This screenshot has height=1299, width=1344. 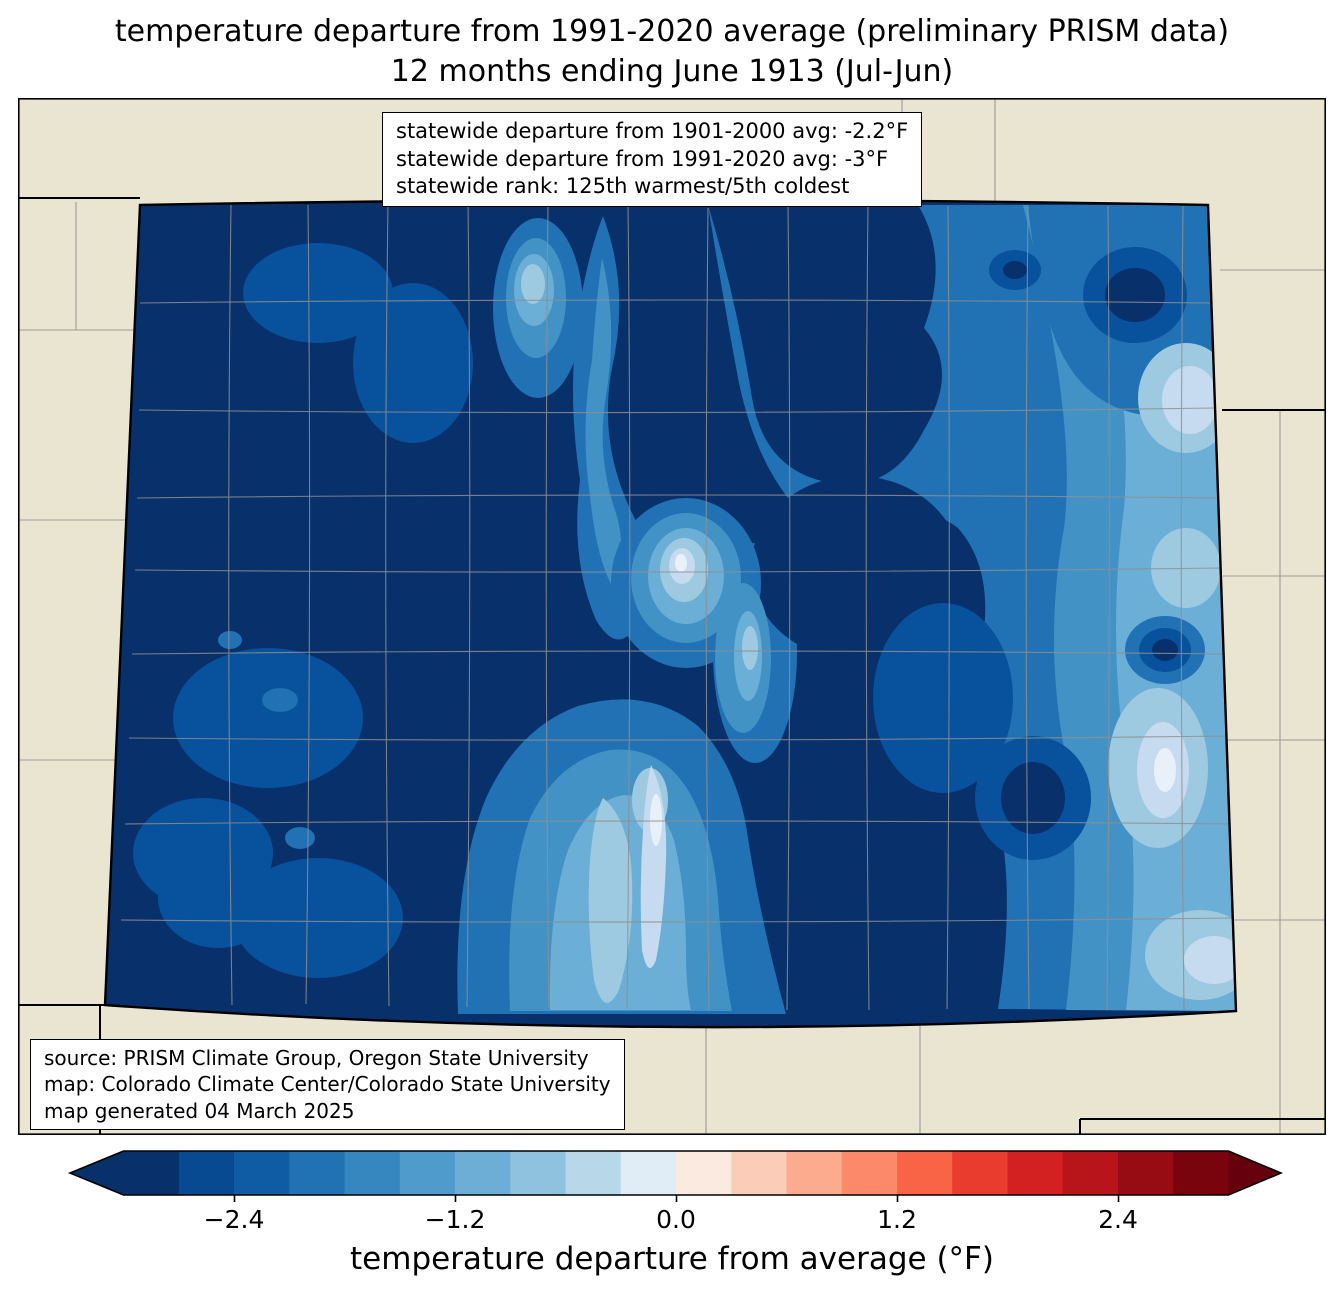 What do you see at coordinates (672, 71) in the screenshot?
I see `title-line-2: 12 months ending June 1913 (Jul-Jun)` at bounding box center [672, 71].